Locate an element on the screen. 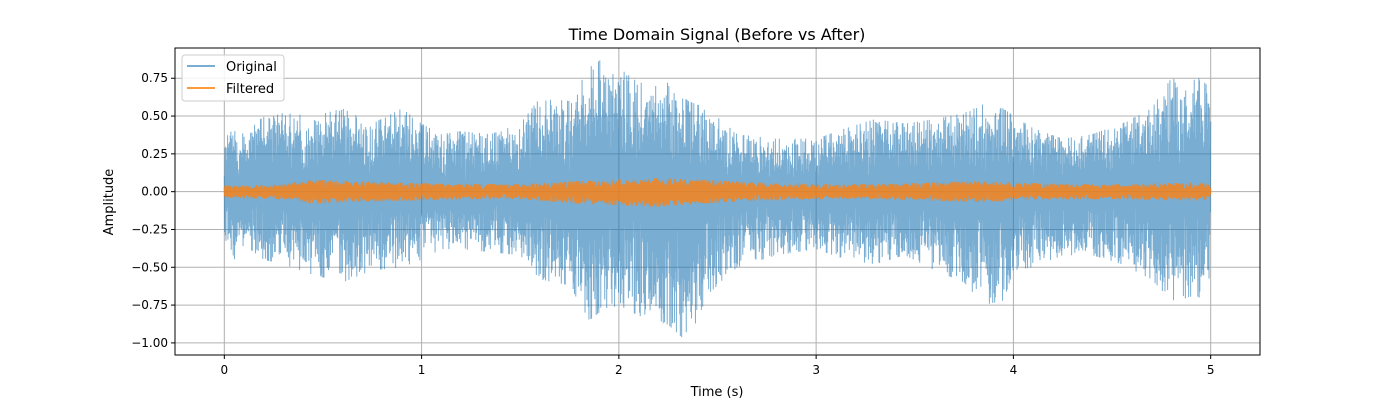 The height and width of the screenshot is (400, 1400). y-tick-label: 0.00 is located at coordinates (154, 192).